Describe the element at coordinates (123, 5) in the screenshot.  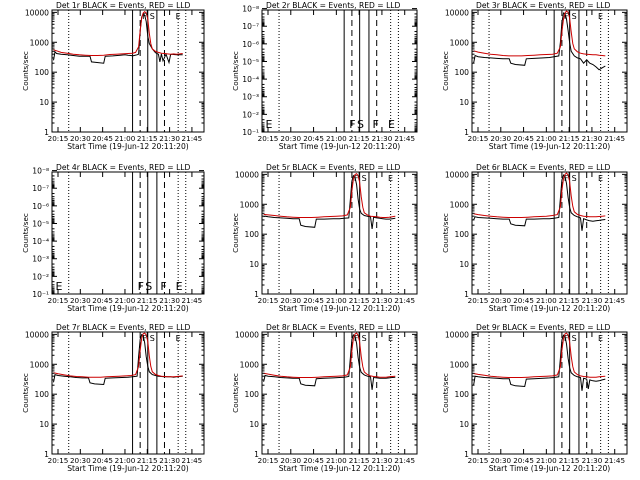
I see `panel-title: Det 1r BLACK = Events, RED = LLD` at that location.